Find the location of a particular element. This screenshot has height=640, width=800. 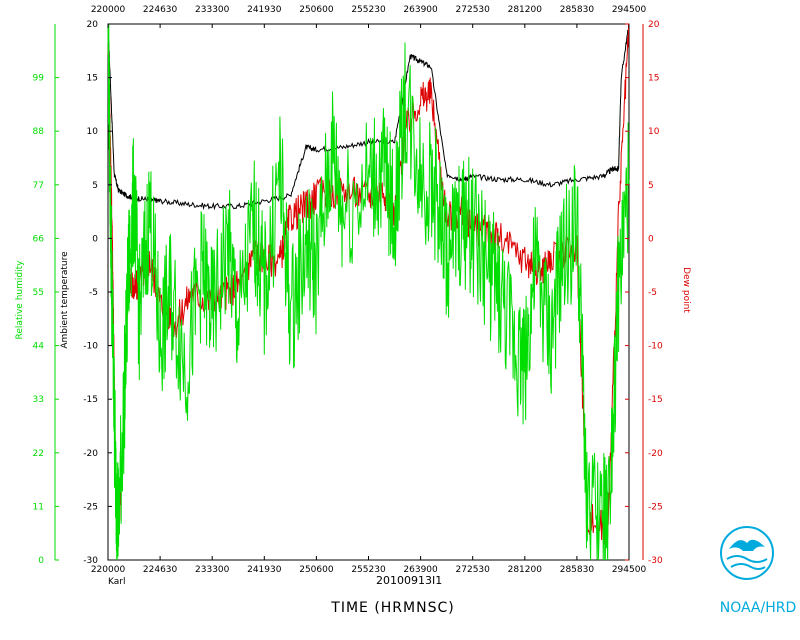

dew-tick-label: 0 is located at coordinates (651, 239).